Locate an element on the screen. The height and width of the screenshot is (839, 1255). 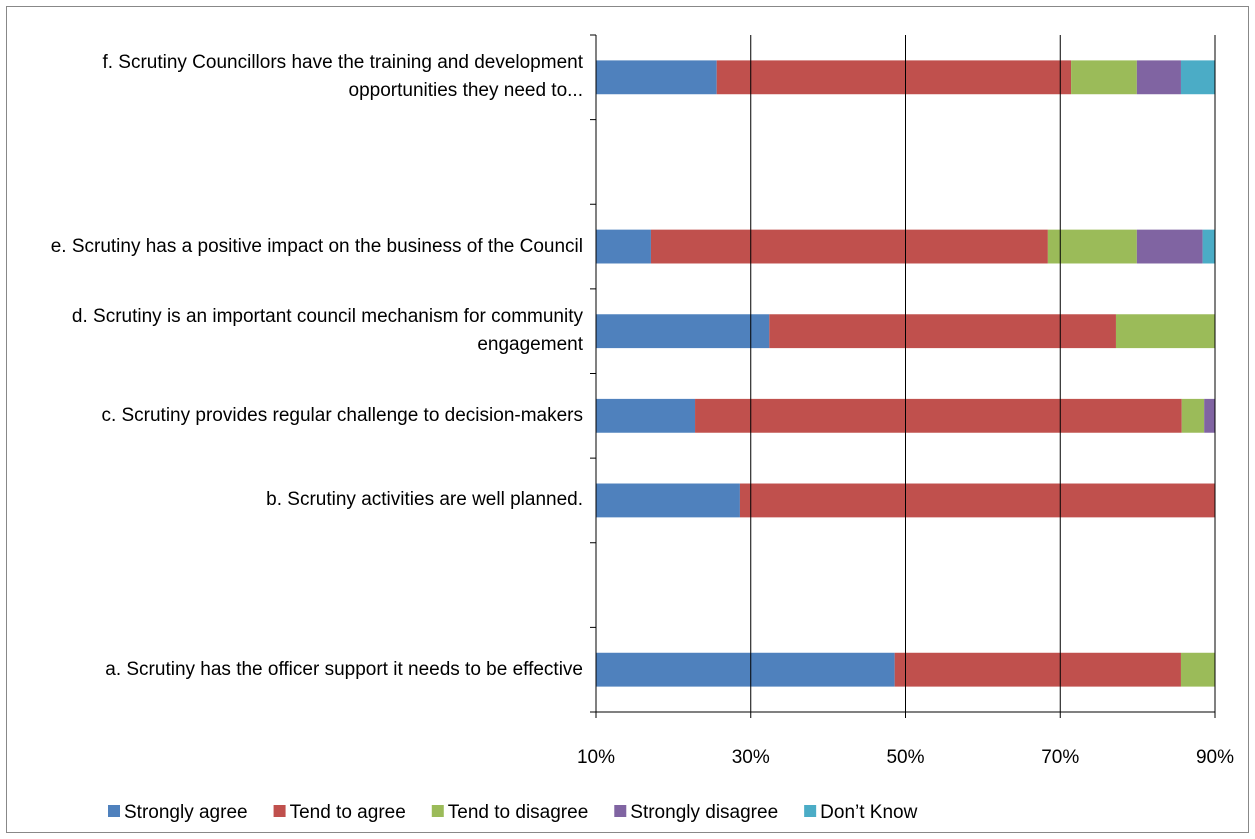
legend-label: Strongly agree is located at coordinates (186, 812).